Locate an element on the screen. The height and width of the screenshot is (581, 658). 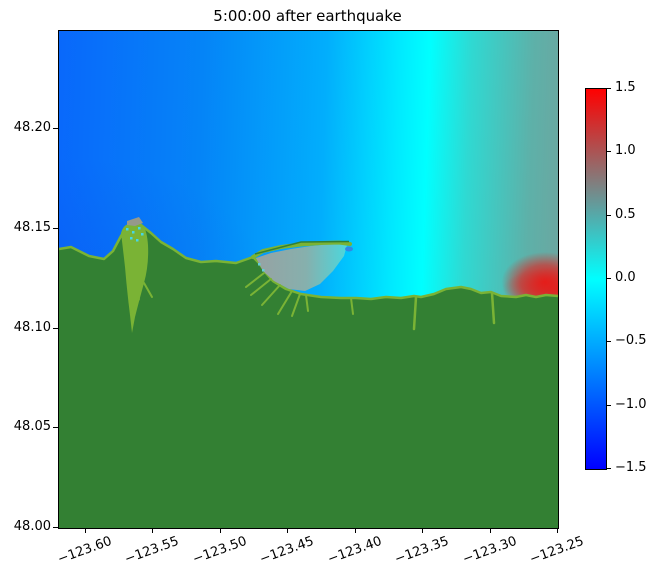
y-tick-label: 48.00 is located at coordinates (32, 526).